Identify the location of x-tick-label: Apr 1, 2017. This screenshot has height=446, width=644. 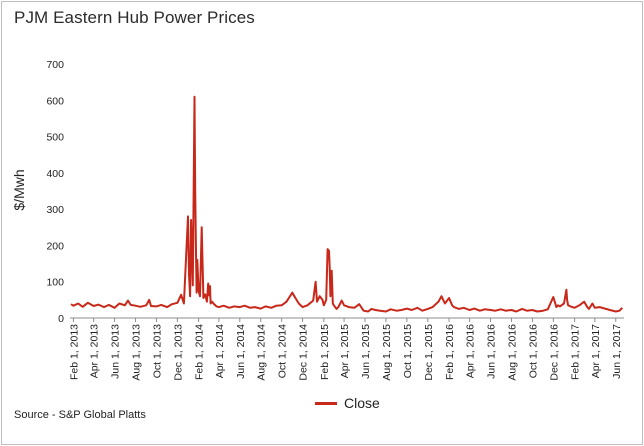
(596, 351).